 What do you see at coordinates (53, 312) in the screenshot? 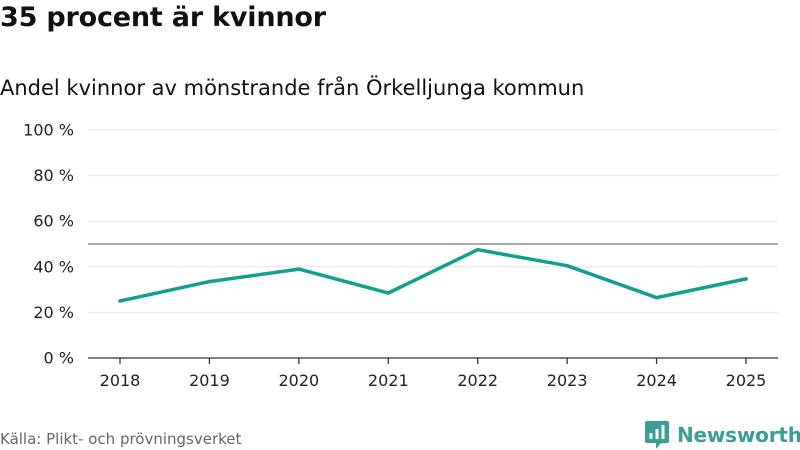
I see `y-tick-label: 20 %` at bounding box center [53, 312].